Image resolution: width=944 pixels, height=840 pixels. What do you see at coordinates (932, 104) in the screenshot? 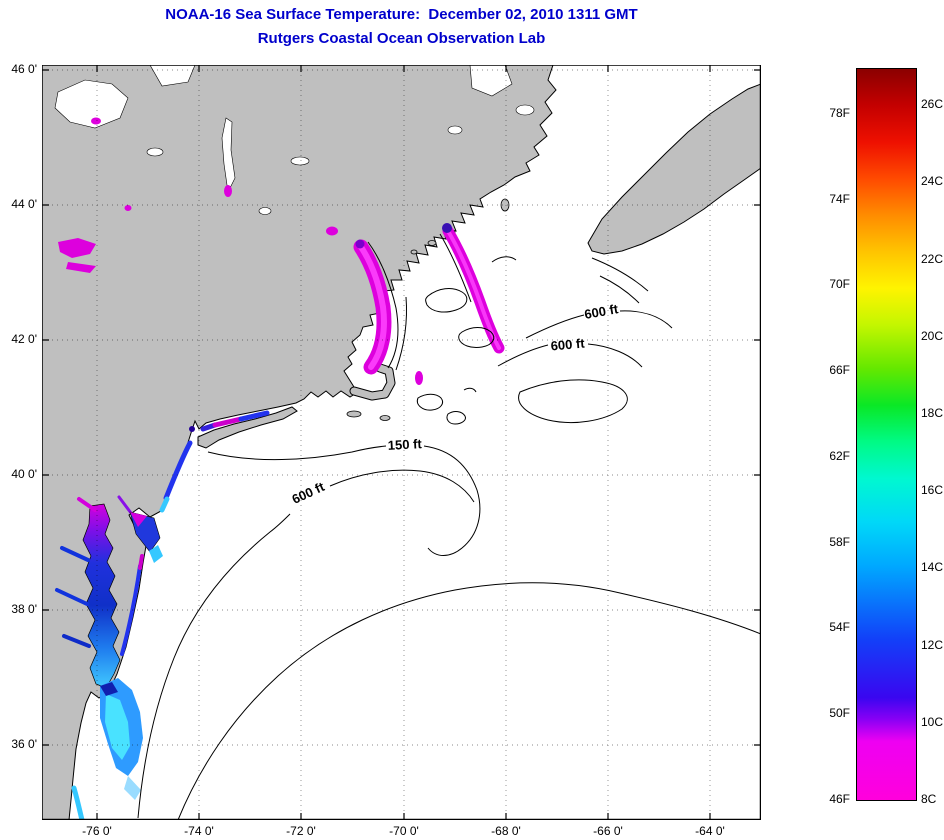
I see `celsius-label: 26C` at bounding box center [932, 104].